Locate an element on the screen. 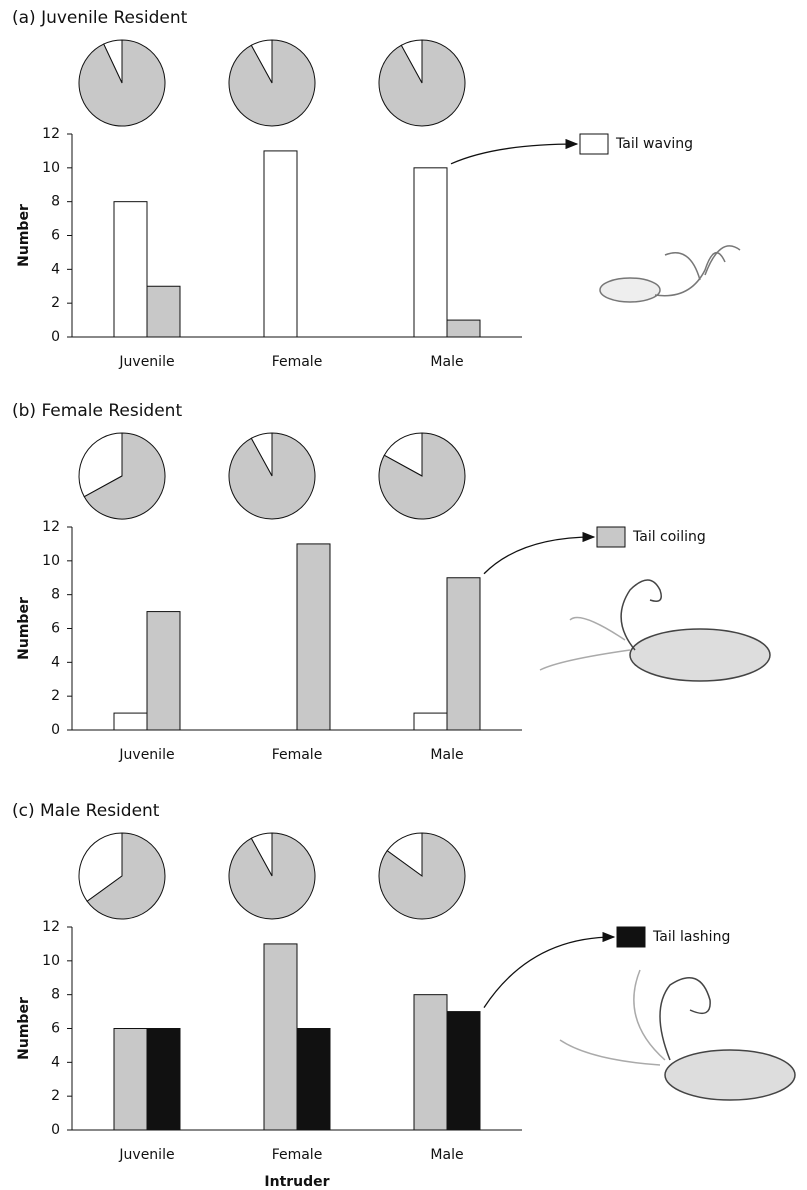 This screenshot has height=1190, width=807. panel-title: (a) Juvenile Resident is located at coordinates (100, 18).